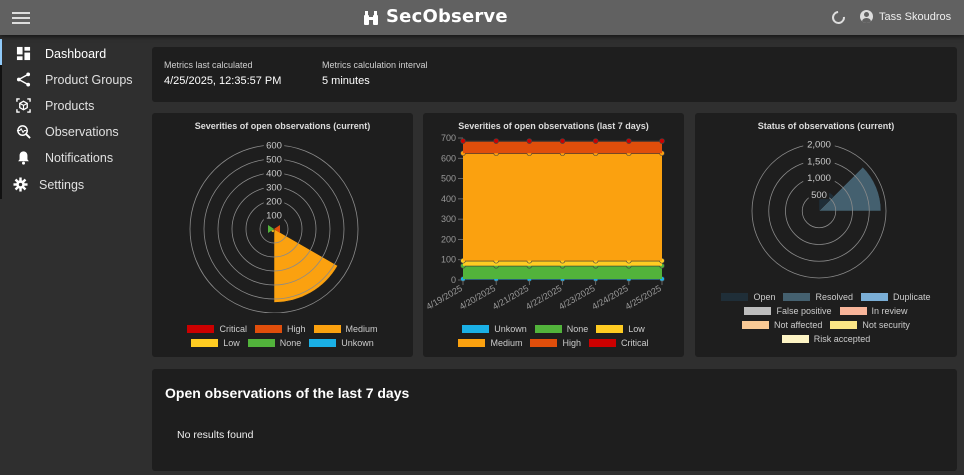 The image size is (964, 475). I want to click on y-tick-label: 500, so click(448, 179).